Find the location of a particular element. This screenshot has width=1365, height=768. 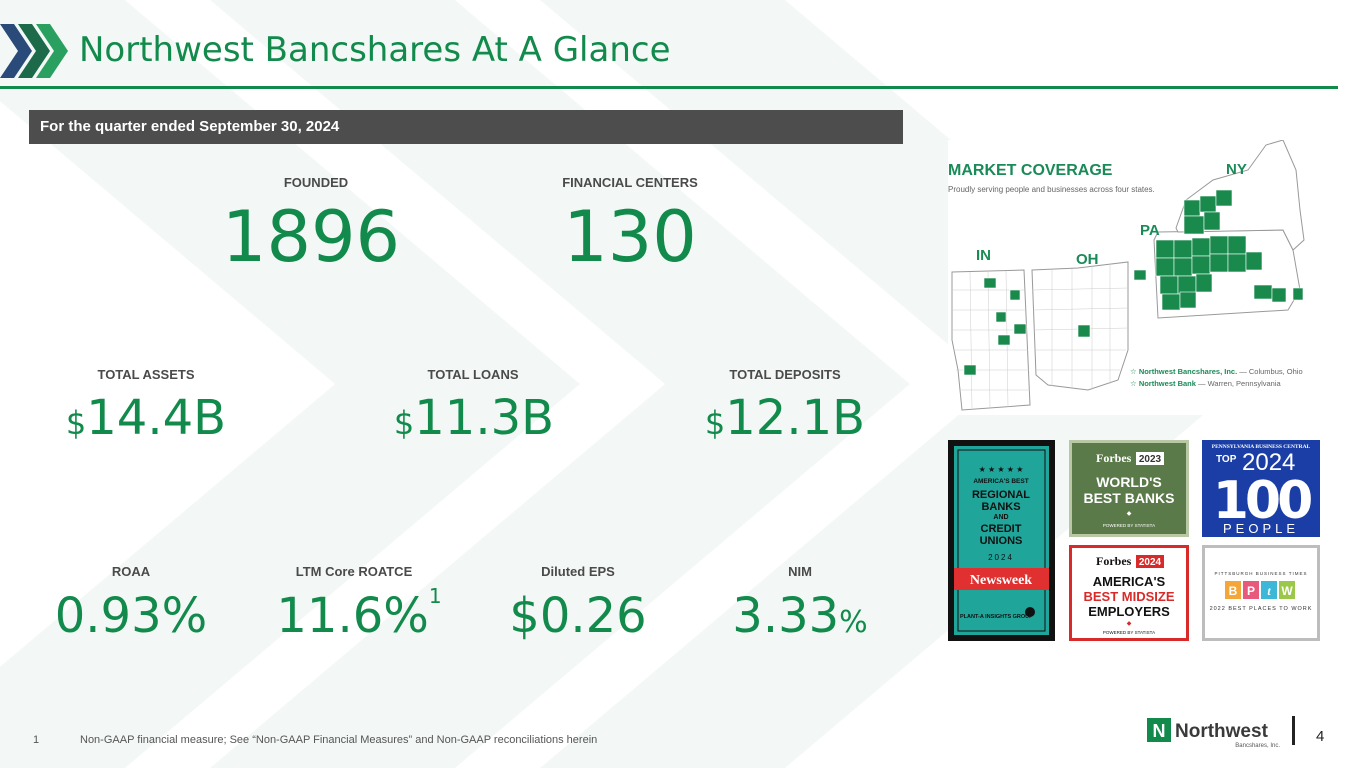

stat-value-total-assets: $14.4B is located at coordinates (146, 418).